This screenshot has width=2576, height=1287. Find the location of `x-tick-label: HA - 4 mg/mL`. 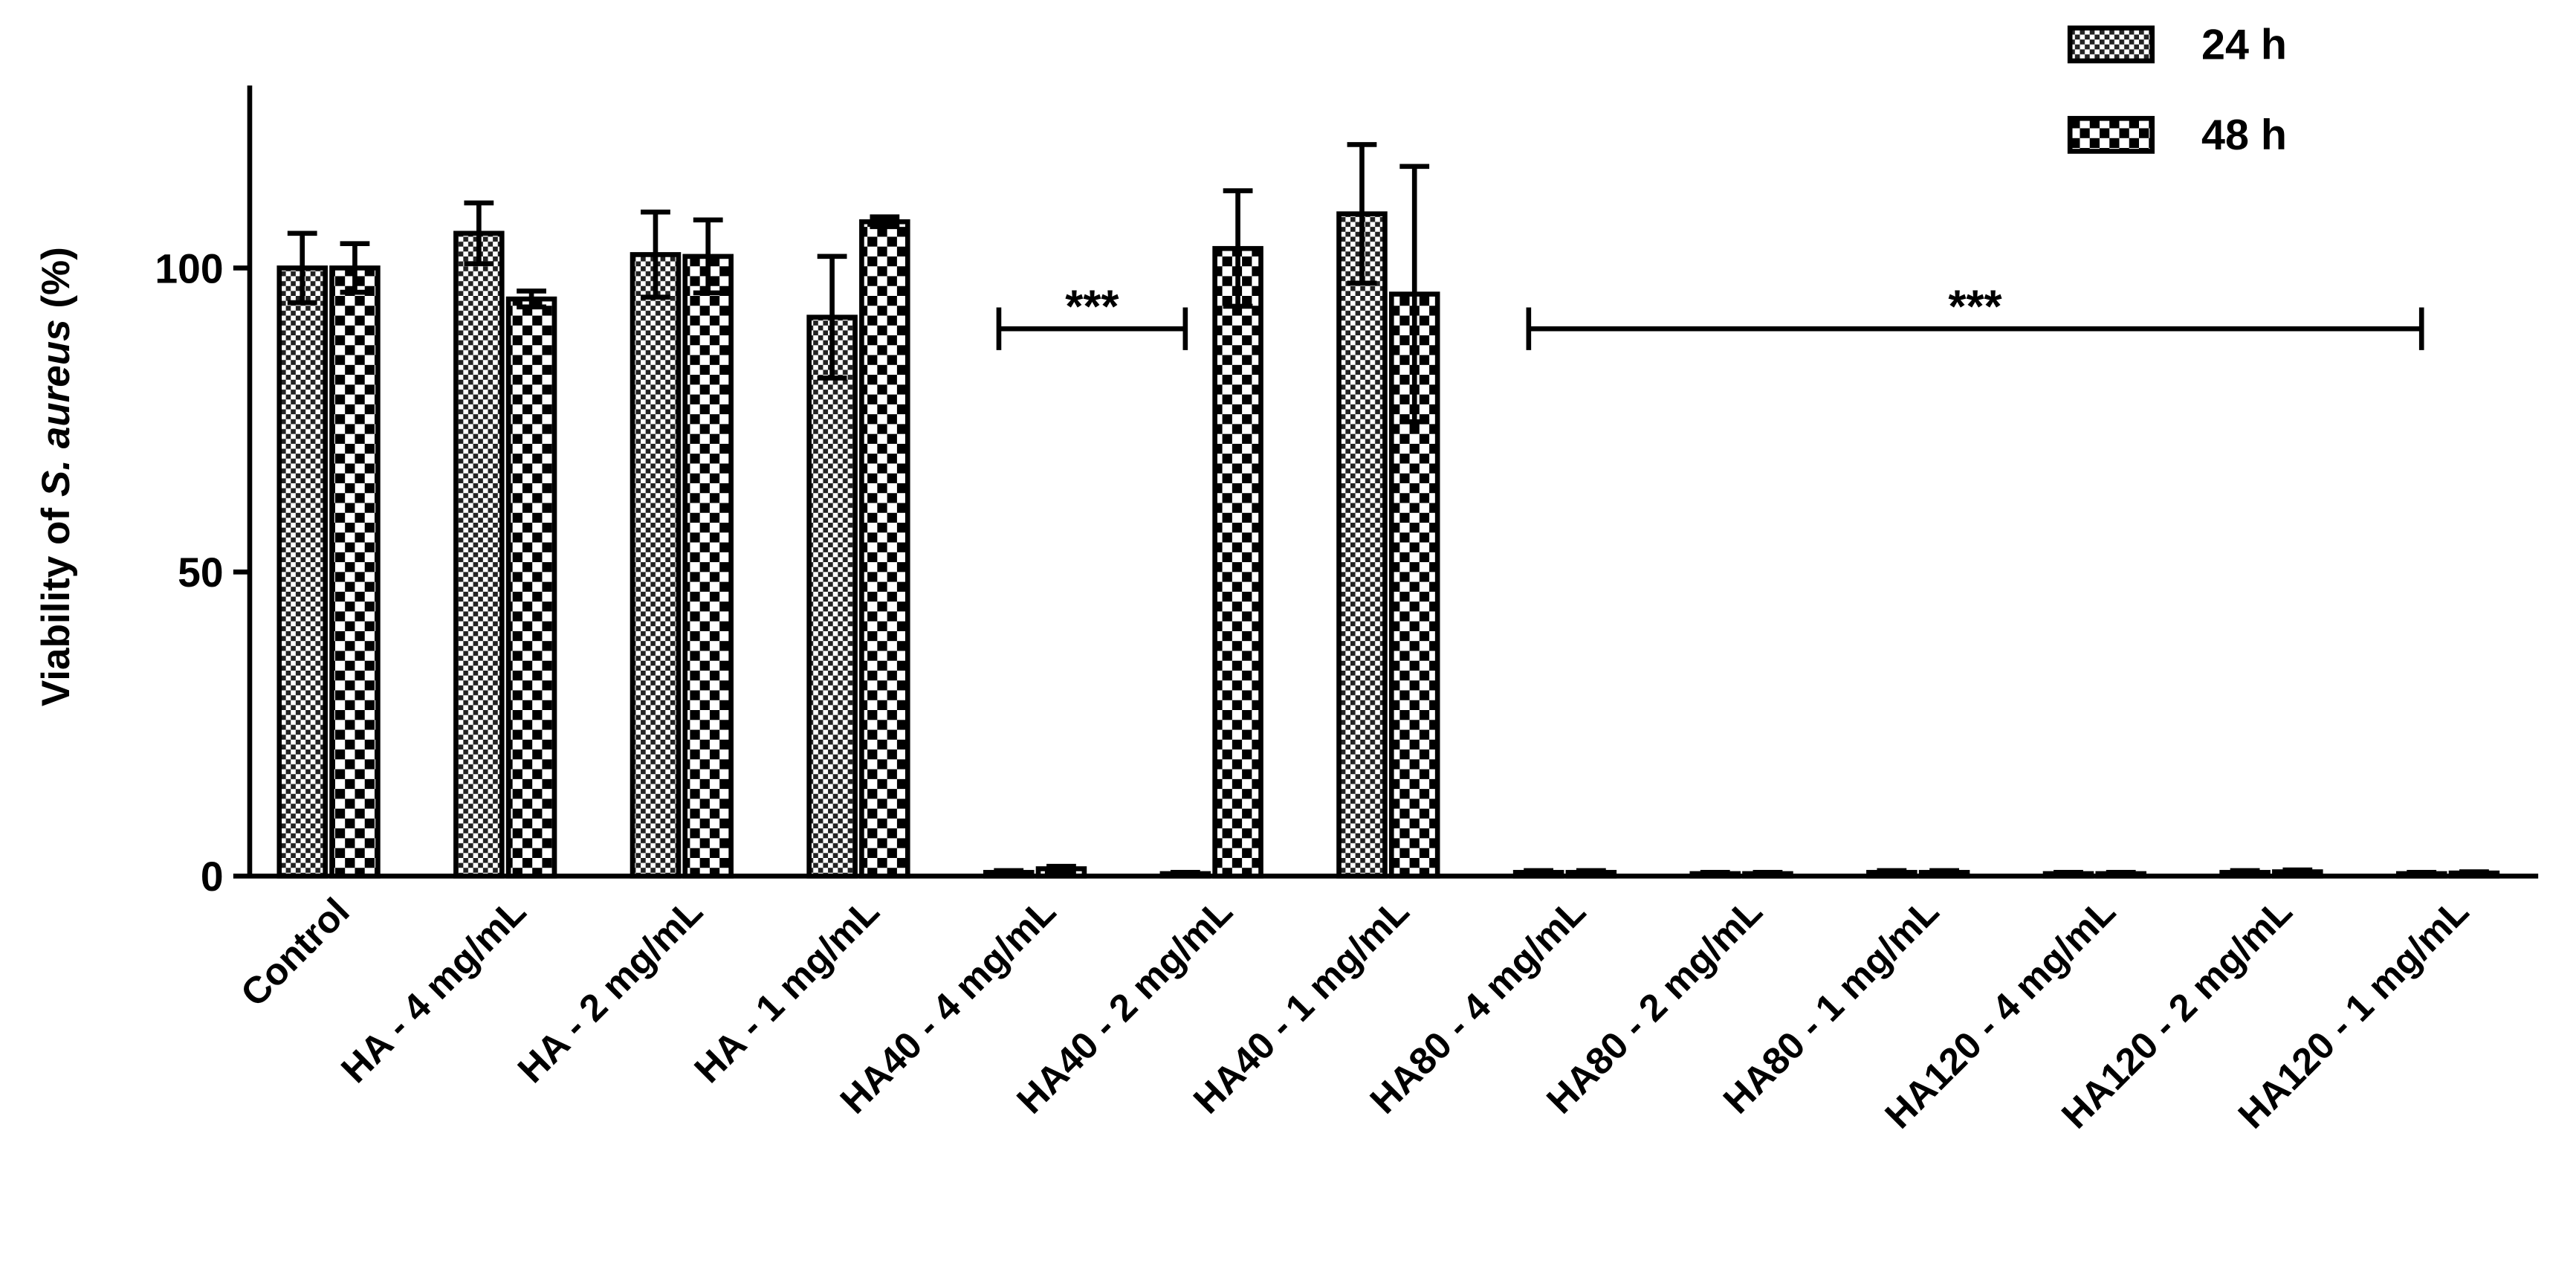

x-tick-label: HA - 4 mg/mL is located at coordinates (434, 991).